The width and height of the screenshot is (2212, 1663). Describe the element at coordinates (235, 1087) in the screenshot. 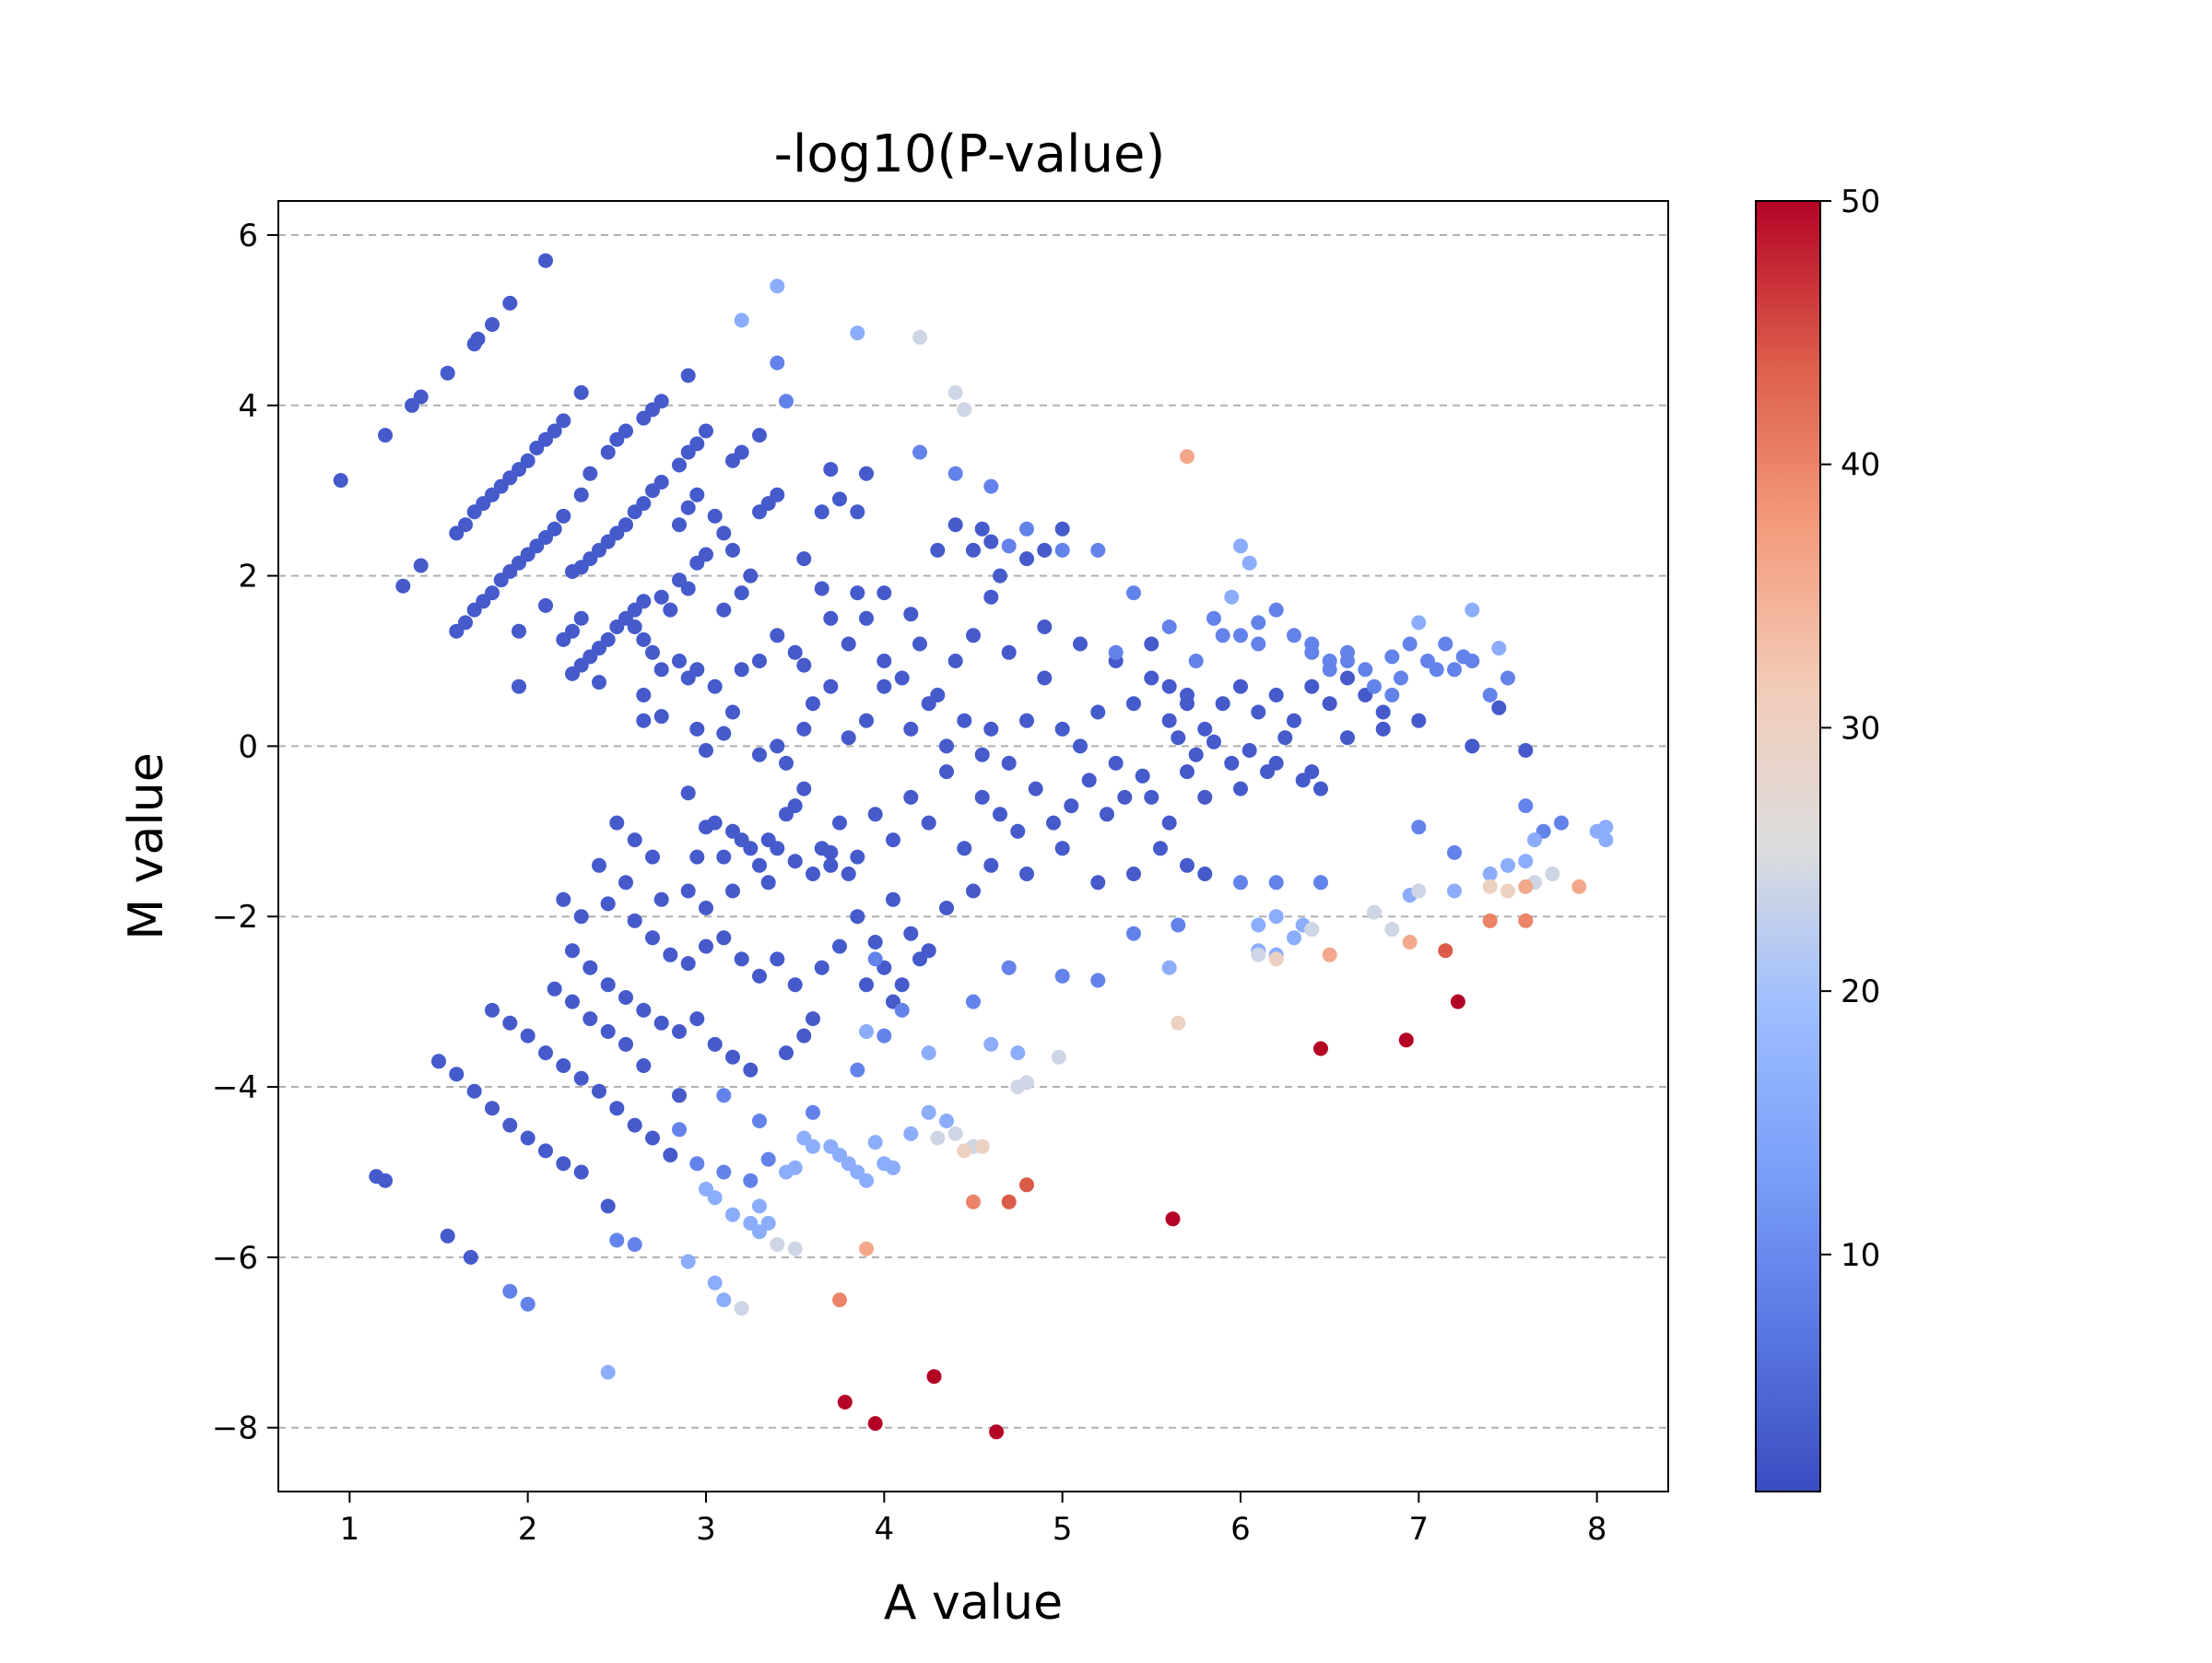

I see `y-tick-label: −4` at that location.